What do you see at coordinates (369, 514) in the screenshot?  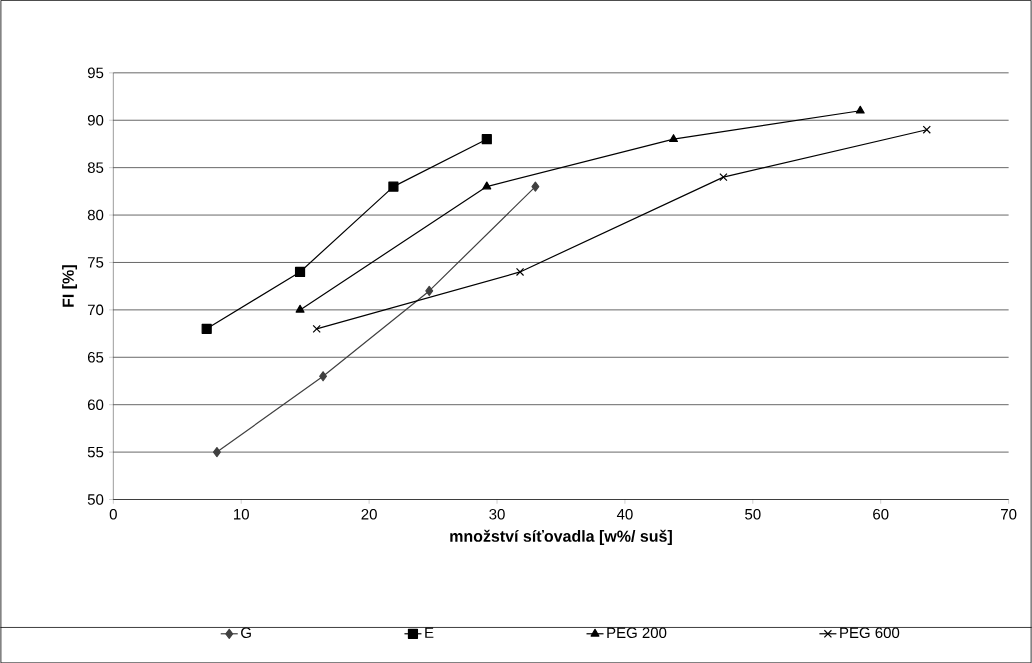 I see `x-tick-label: 20` at bounding box center [369, 514].